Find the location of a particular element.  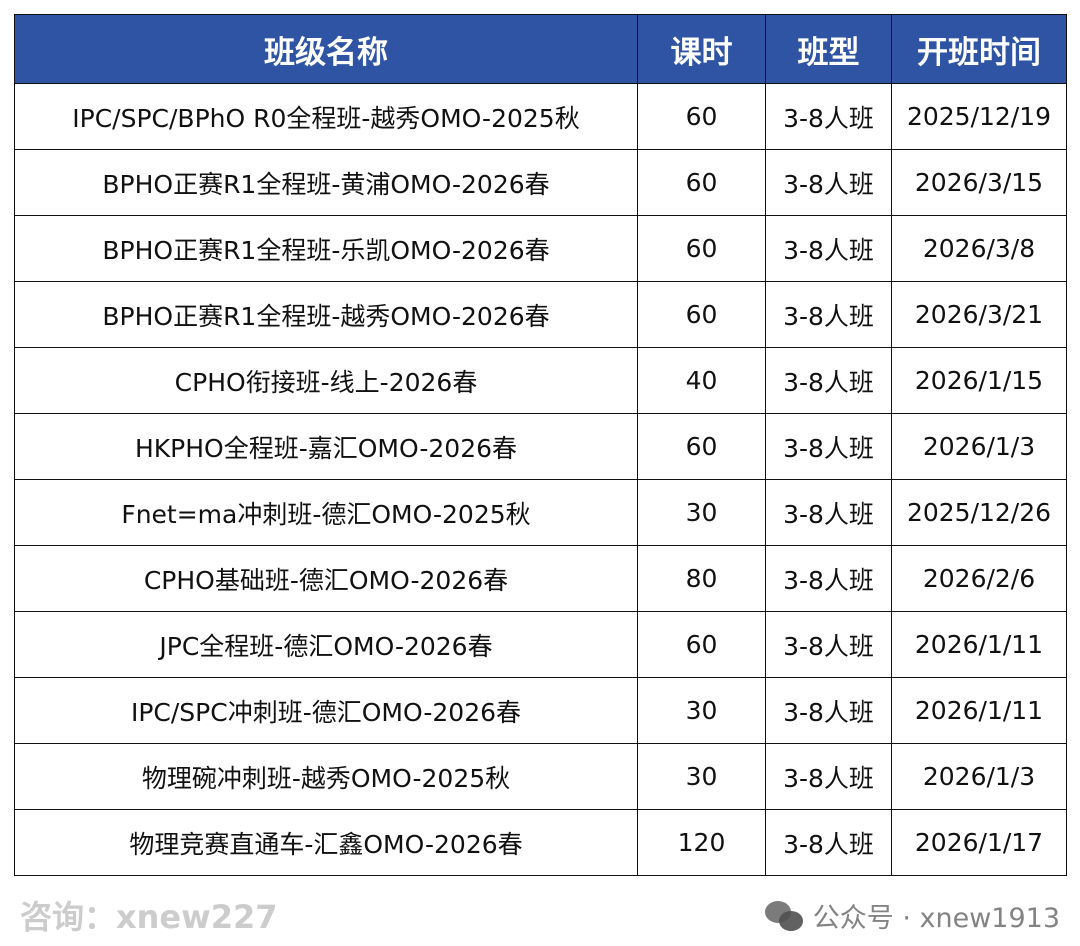

wechat-icon is located at coordinates (784, 916).